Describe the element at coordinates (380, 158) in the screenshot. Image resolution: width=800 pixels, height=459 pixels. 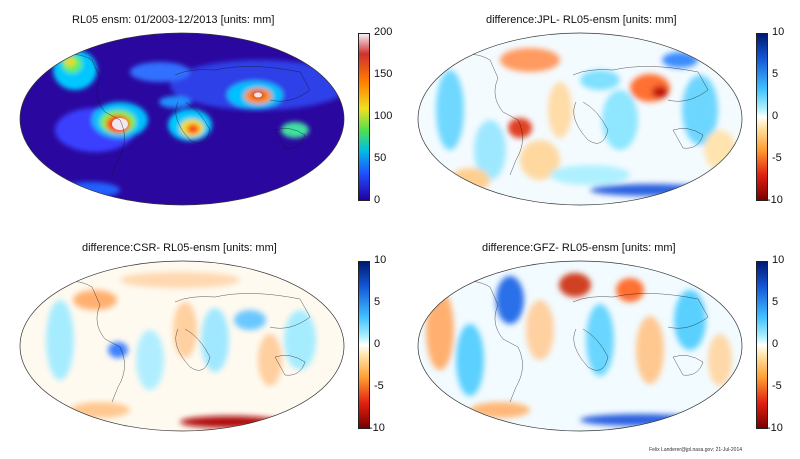
I see `colorbar-tick: 50` at that location.